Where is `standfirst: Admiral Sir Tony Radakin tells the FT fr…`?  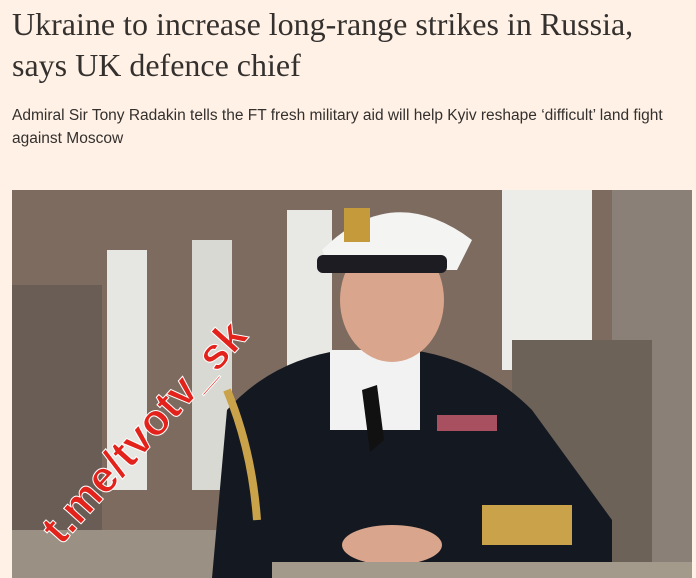
standfirst: Admiral Sir Tony Radakin tells the FT fr… is located at coordinates (337, 127).